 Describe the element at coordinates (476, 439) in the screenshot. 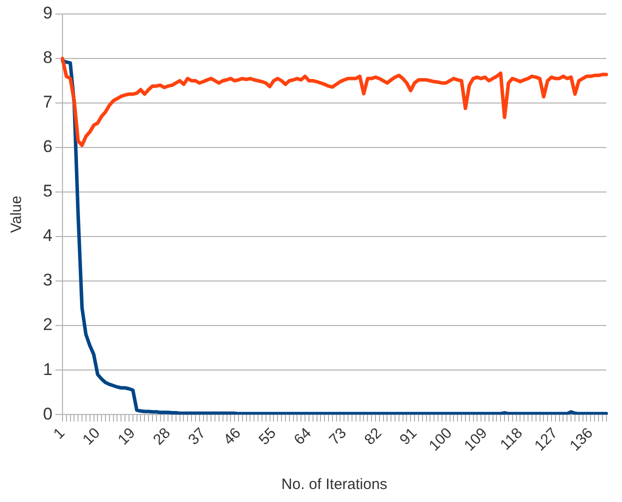

I see `x-tick-label: 109` at that location.